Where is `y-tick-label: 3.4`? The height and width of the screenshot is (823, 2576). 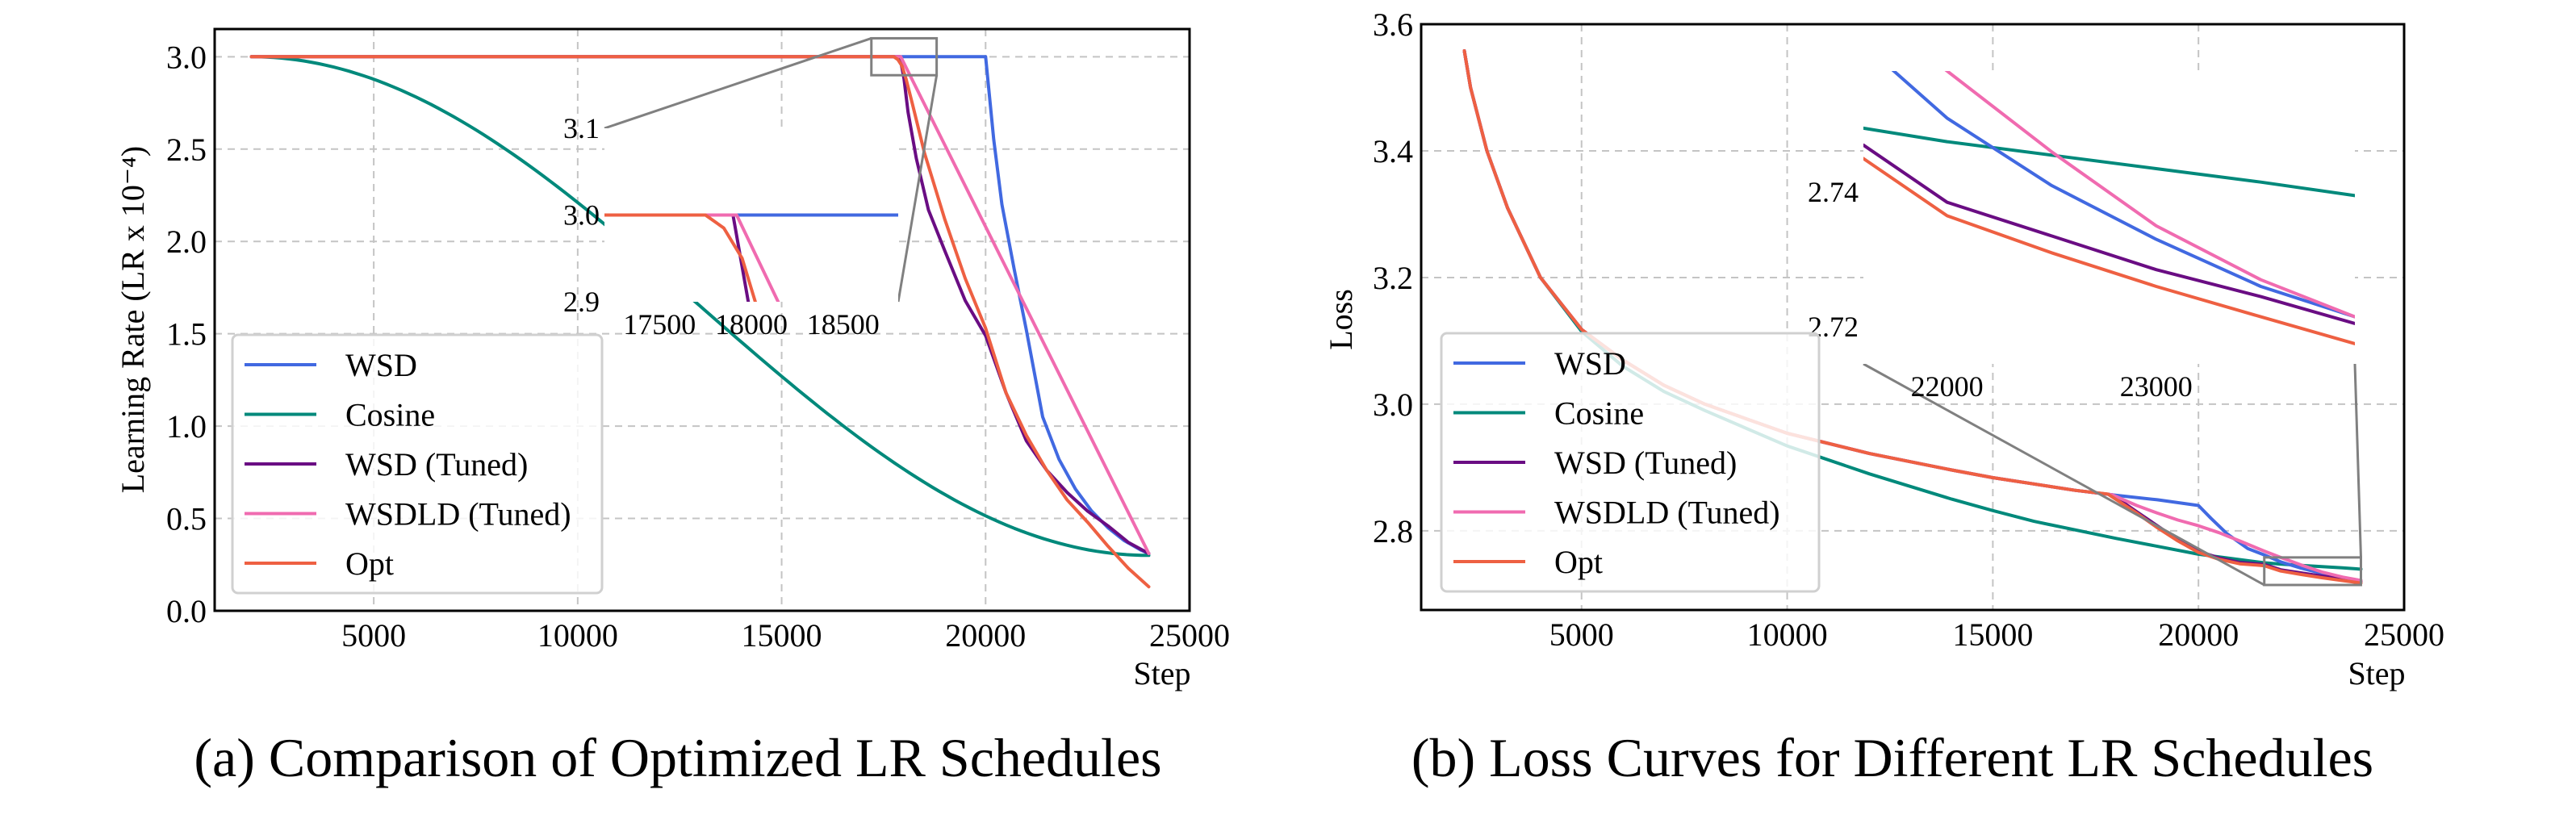
y-tick-label: 3.4 is located at coordinates (1393, 151).